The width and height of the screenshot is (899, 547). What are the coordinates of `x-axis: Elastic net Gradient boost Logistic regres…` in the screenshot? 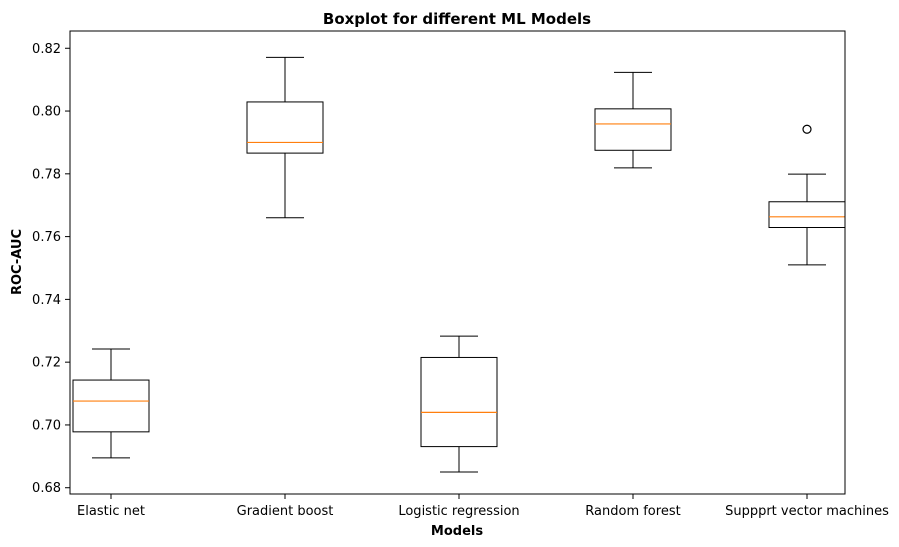 It's located at (483, 506).